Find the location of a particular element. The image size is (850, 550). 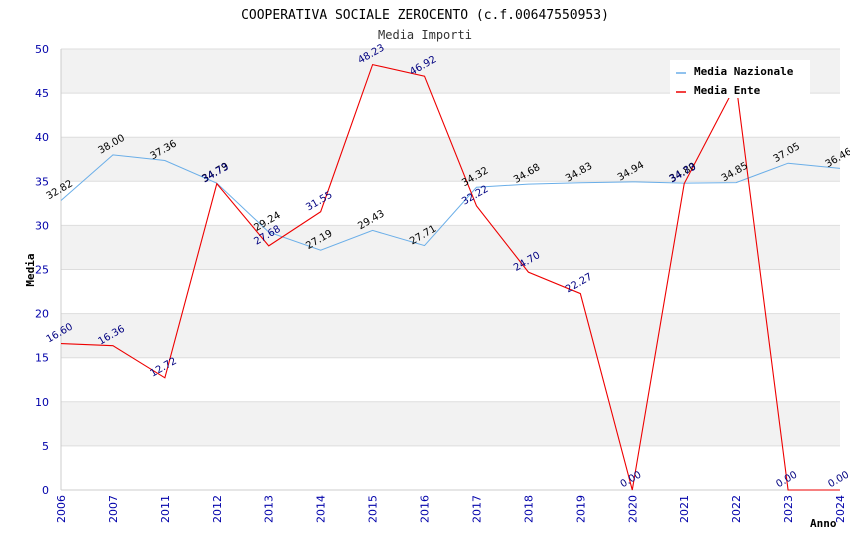

x-tick-label: 2016 is located at coordinates (425, 509).